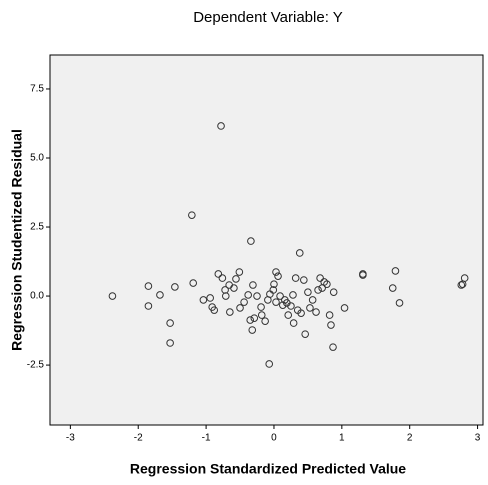 The height and width of the screenshot is (485, 488). Describe the element at coordinates (274, 438) in the screenshot. I see `x-tick-label: 0` at that location.